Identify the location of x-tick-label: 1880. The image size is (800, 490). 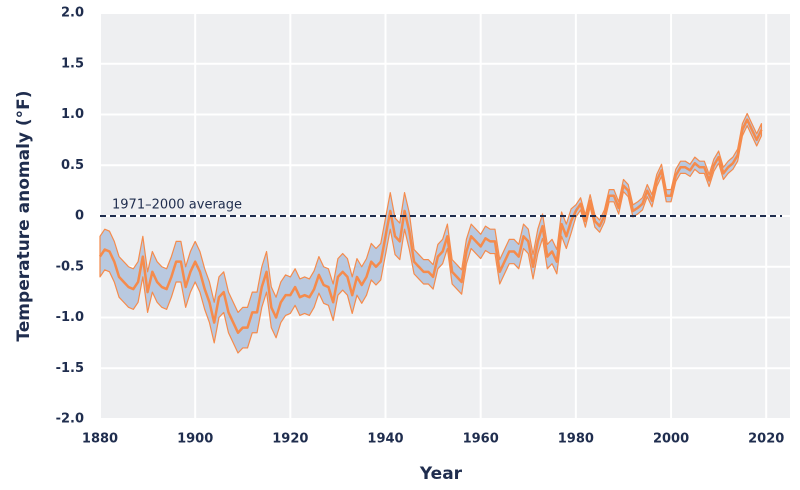
(100, 439).